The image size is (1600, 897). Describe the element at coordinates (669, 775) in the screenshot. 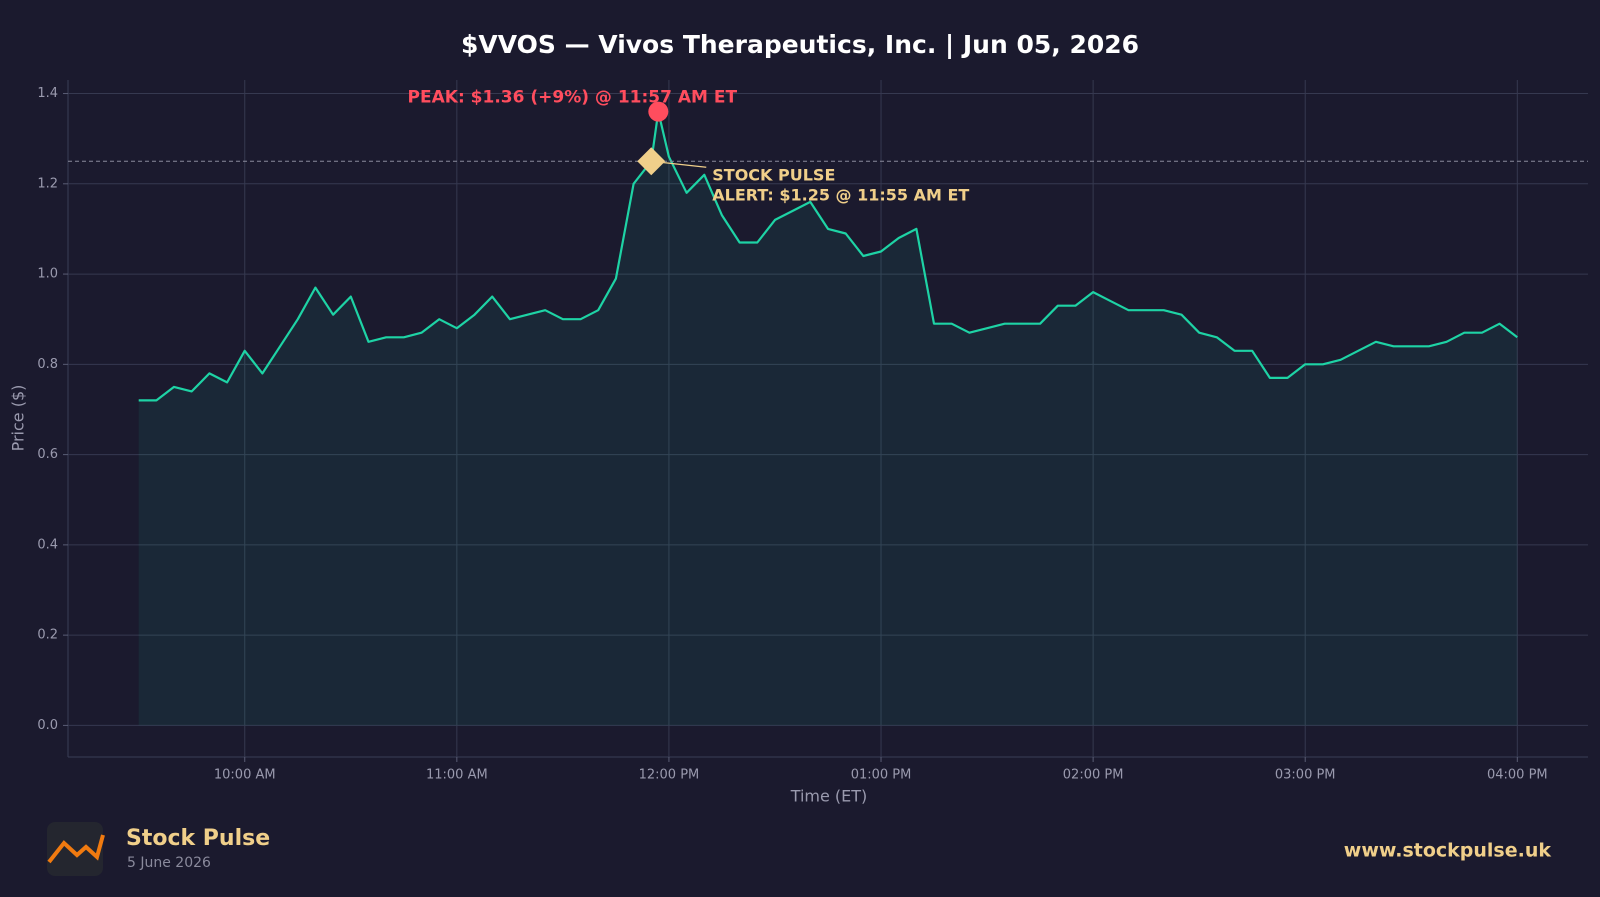

I see `x-tick-label: 12:00 PM` at that location.